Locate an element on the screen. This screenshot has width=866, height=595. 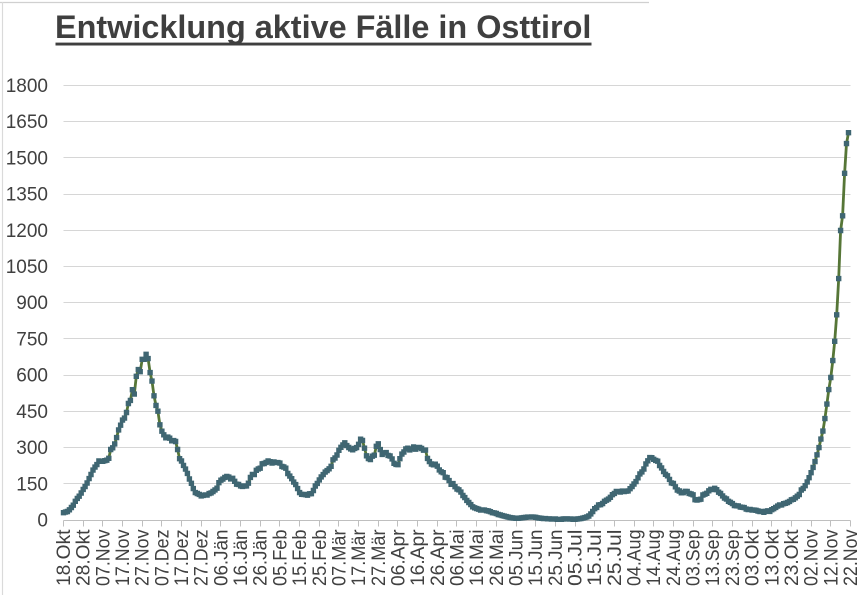
svg-text: 1050 is located at coordinates (27, 267).